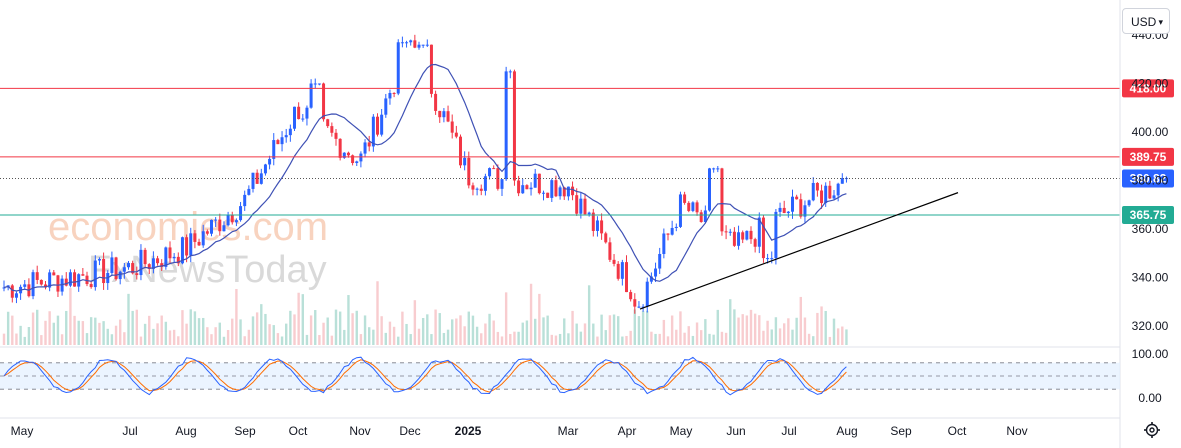  I want to click on trendline-segment, so click(799, 251).